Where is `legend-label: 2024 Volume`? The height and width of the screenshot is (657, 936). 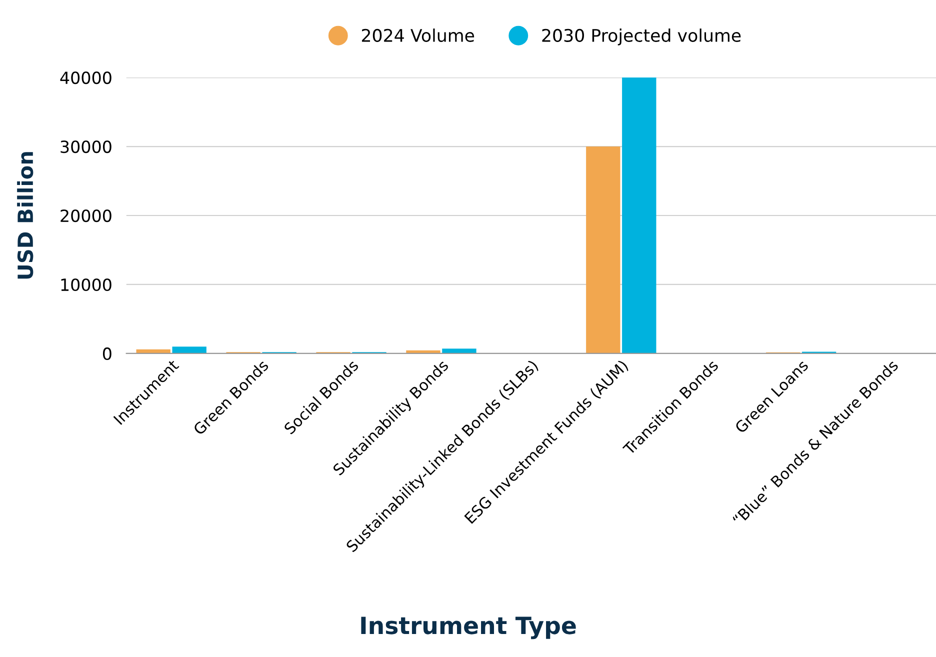
legend-label: 2024 Volume is located at coordinates (418, 35).